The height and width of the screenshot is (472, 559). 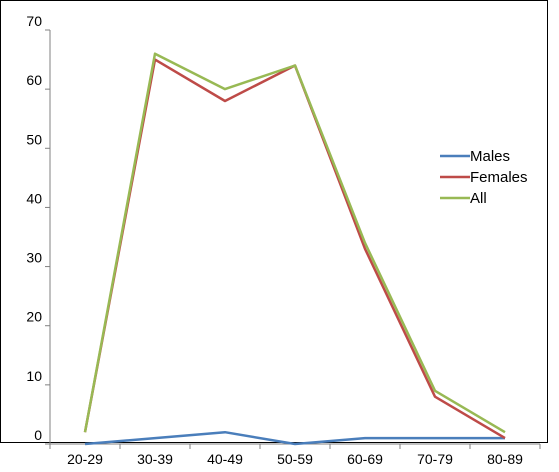 I want to click on legend-label-males: Males, so click(x=490, y=156).